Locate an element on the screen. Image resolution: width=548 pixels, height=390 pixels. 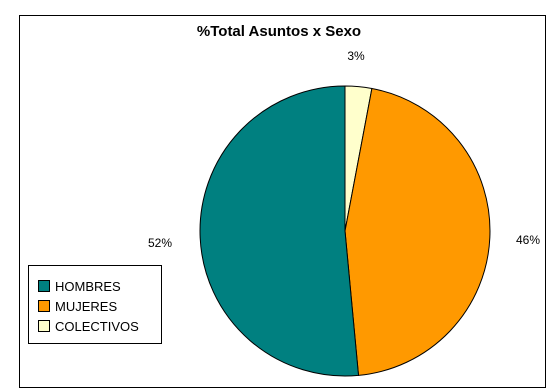
legend-swatch-hombres is located at coordinates (44, 286).